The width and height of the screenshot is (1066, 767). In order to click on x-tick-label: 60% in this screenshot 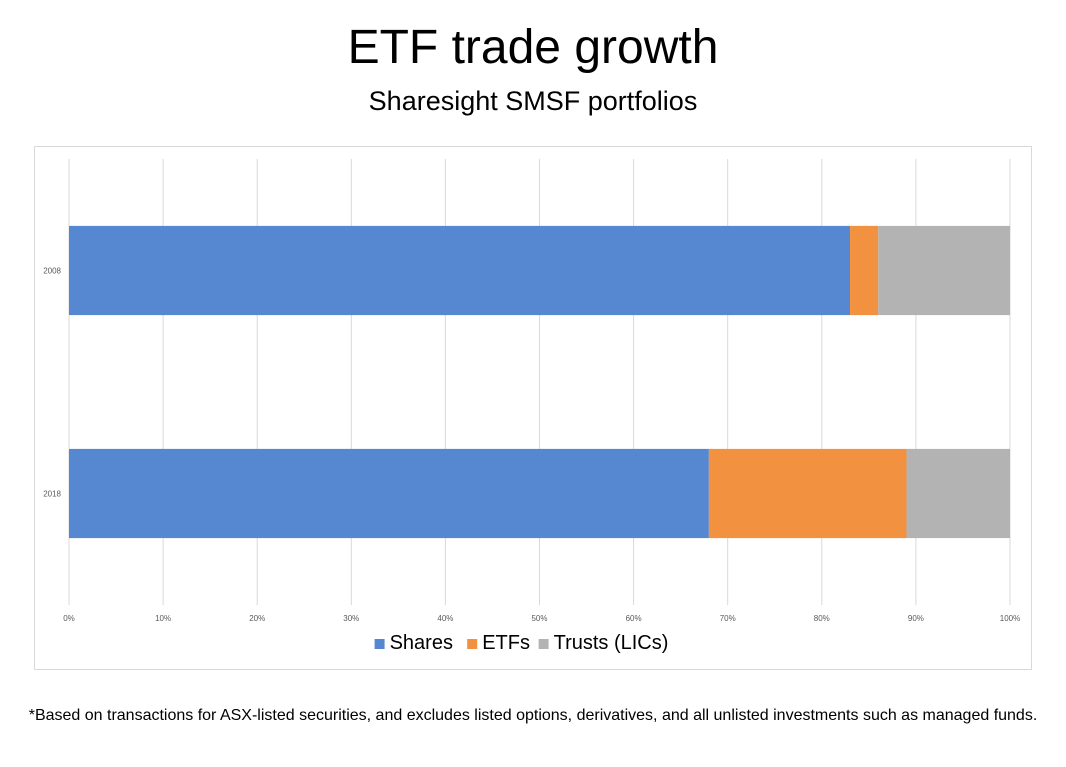, I will do `click(634, 618)`.